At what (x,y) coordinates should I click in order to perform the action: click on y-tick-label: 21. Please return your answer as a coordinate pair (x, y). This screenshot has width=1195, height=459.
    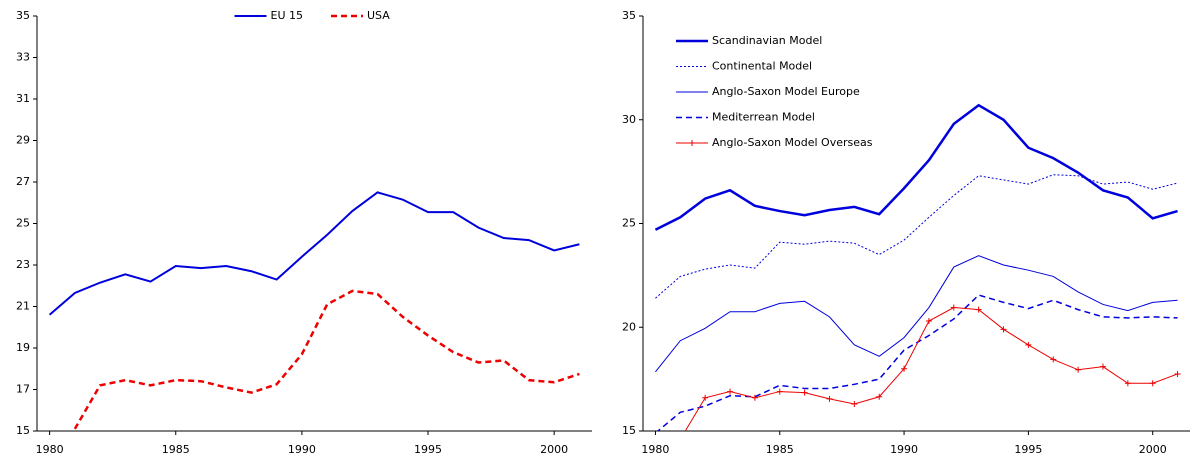
    Looking at the image, I should click on (23, 306).